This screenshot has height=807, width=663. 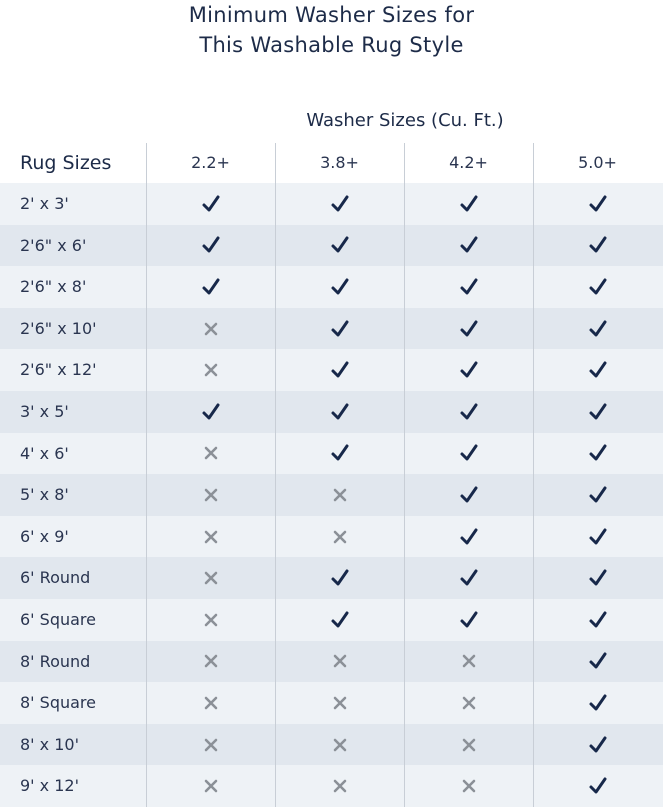 I want to click on rug-size-label: 6' Square, so click(x=58, y=619).